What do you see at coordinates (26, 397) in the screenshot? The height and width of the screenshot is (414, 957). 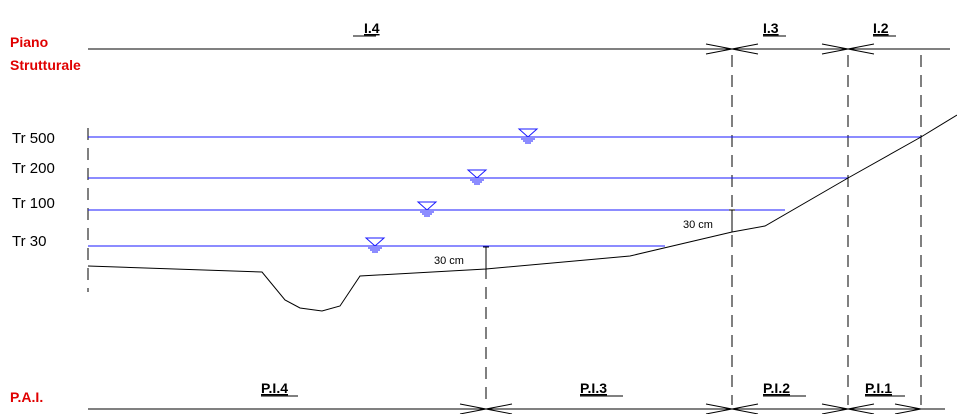 I see `pai-title: P.A.I.` at bounding box center [26, 397].